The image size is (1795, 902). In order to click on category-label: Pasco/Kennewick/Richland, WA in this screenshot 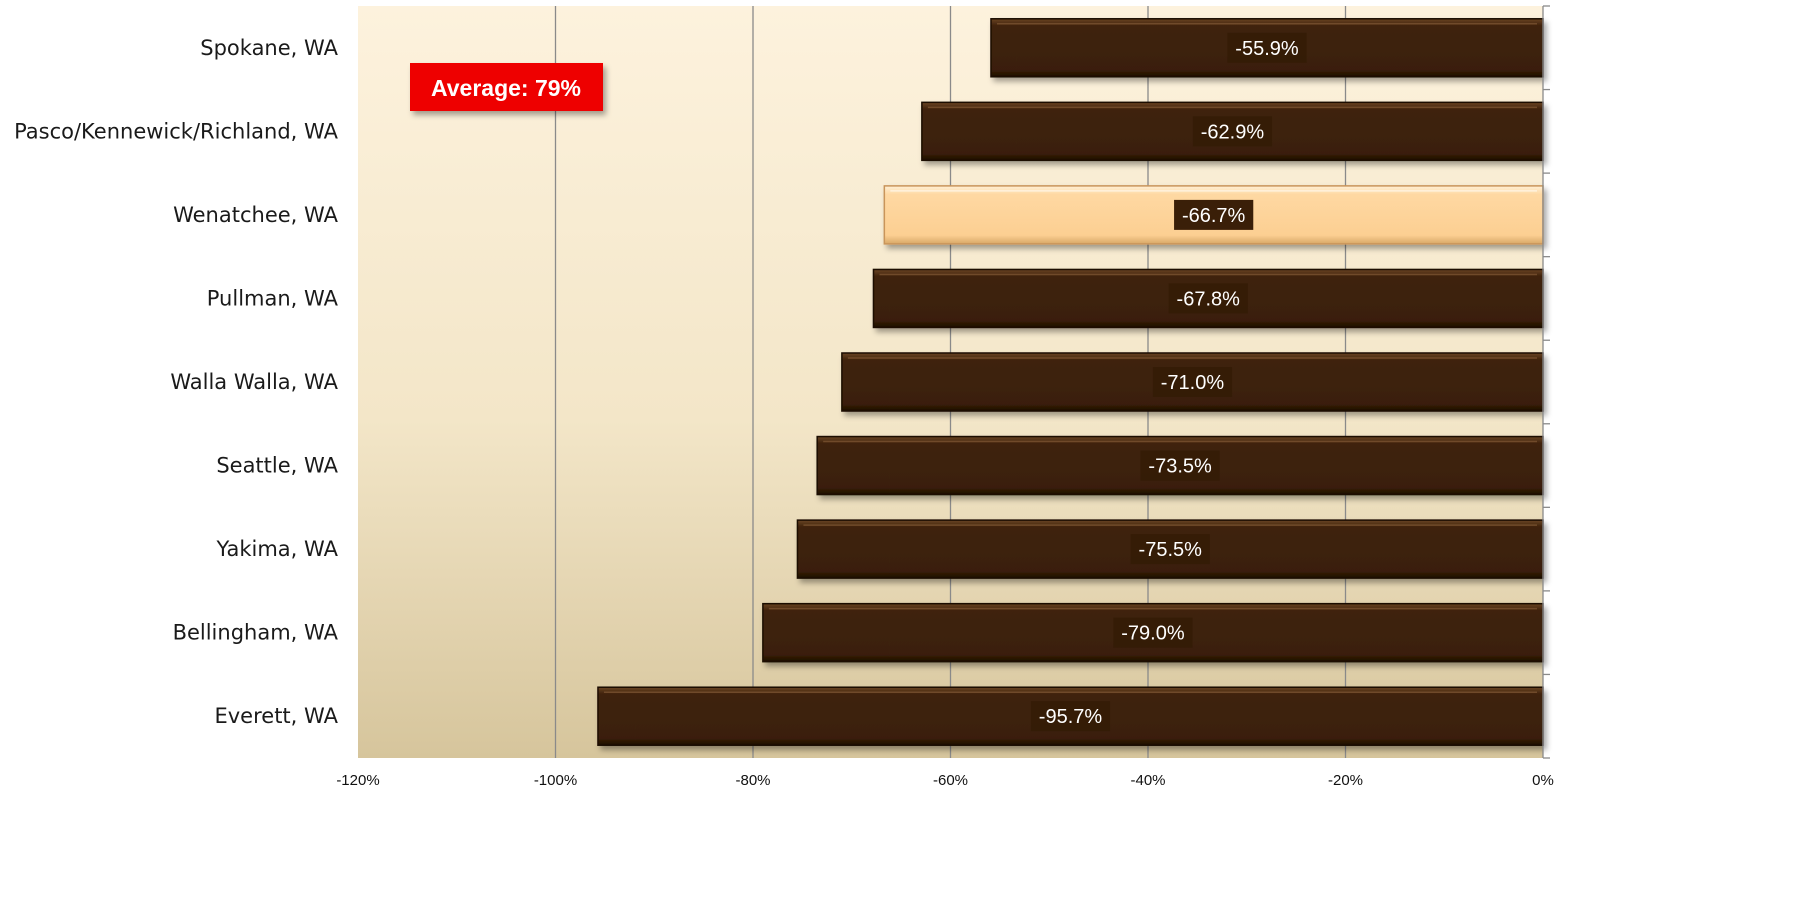, I will do `click(176, 131)`.